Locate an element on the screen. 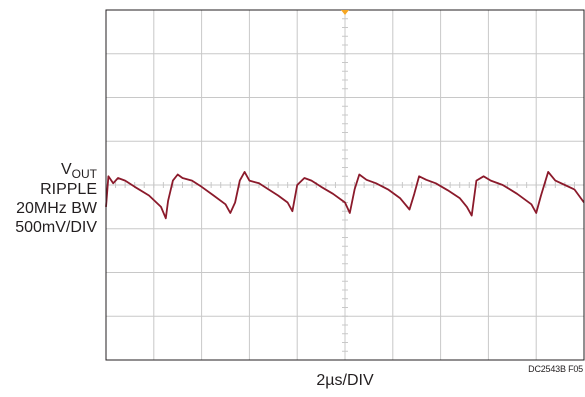 The width and height of the screenshot is (585, 397). vout-ripple-trace is located at coordinates (345, 195).